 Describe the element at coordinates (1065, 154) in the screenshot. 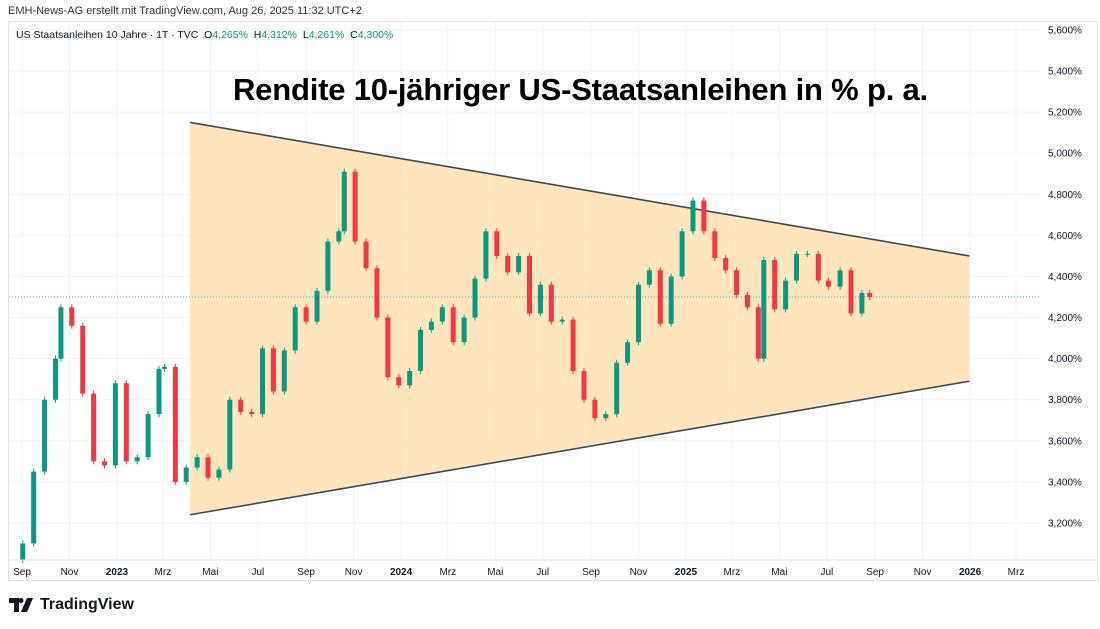

I see `y-axis-tick-label: 5,000%` at that location.